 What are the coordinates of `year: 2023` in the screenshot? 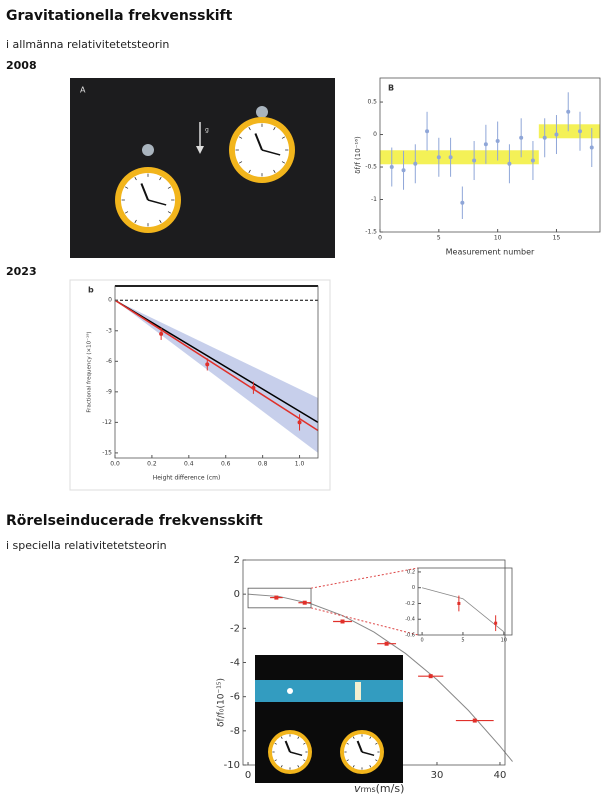 It's located at (21, 271).